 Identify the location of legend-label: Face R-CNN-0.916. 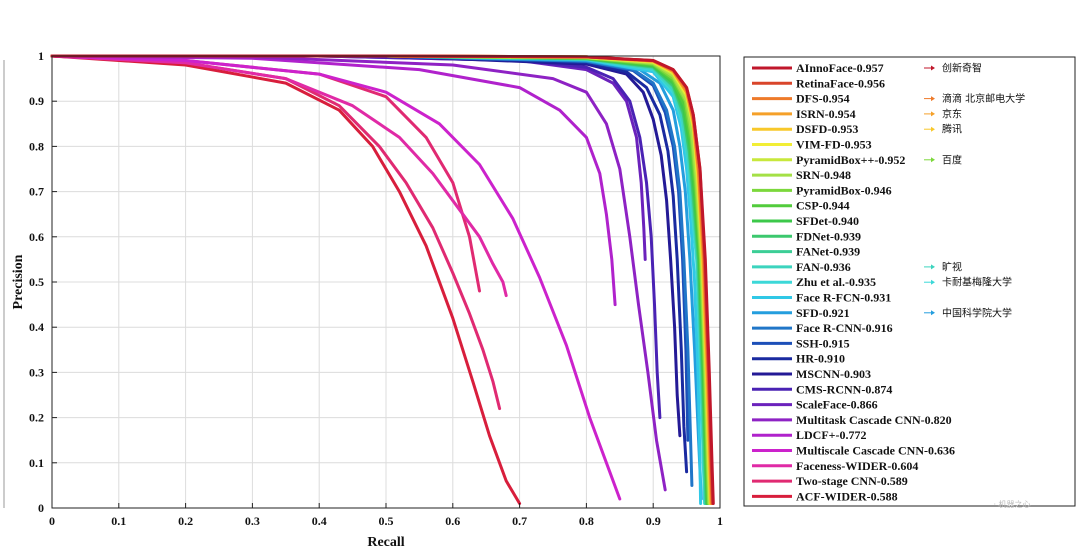
(844, 328).